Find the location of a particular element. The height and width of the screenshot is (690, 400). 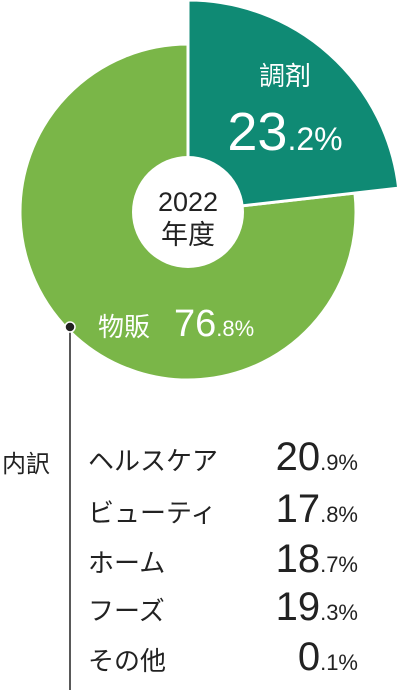

center-label: 年度 is located at coordinates (188, 235).